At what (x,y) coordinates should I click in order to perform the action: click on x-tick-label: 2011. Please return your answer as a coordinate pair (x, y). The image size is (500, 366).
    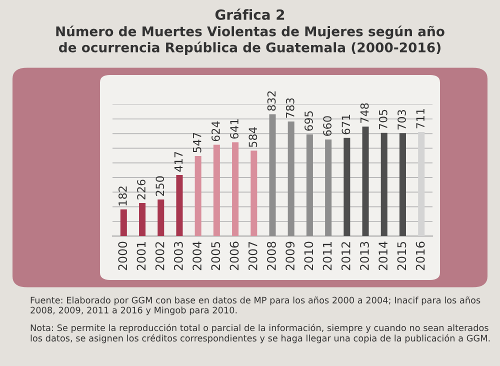
    Looking at the image, I should click on (327, 256).